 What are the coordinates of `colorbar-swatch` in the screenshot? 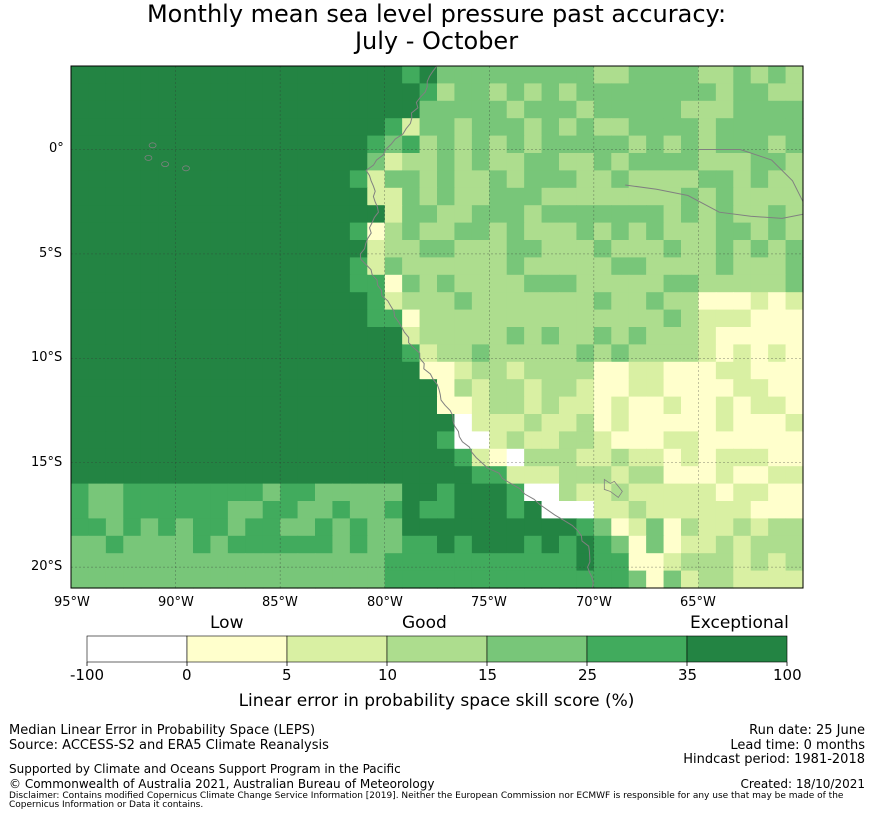 It's located at (437, 649).